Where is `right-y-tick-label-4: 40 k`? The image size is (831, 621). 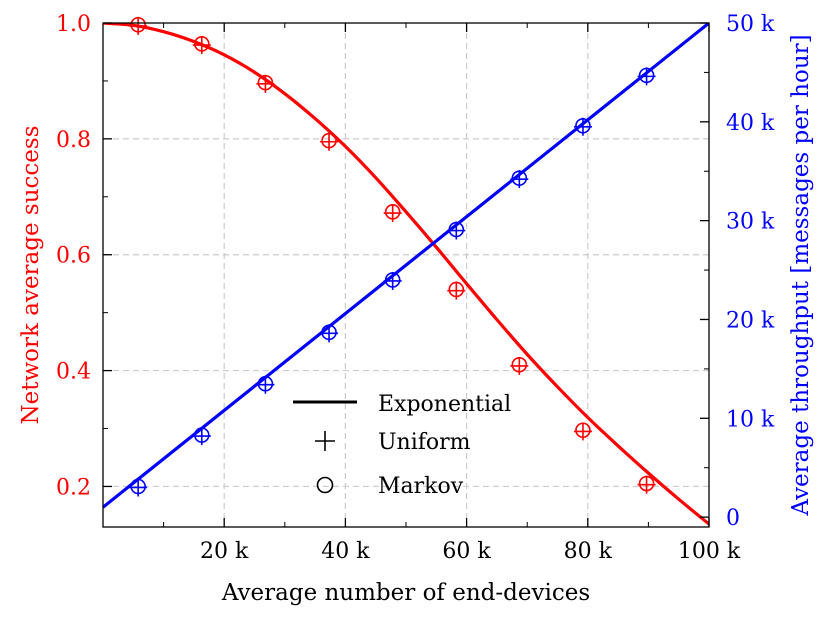 right-y-tick-label-4: 40 k is located at coordinates (750, 123).